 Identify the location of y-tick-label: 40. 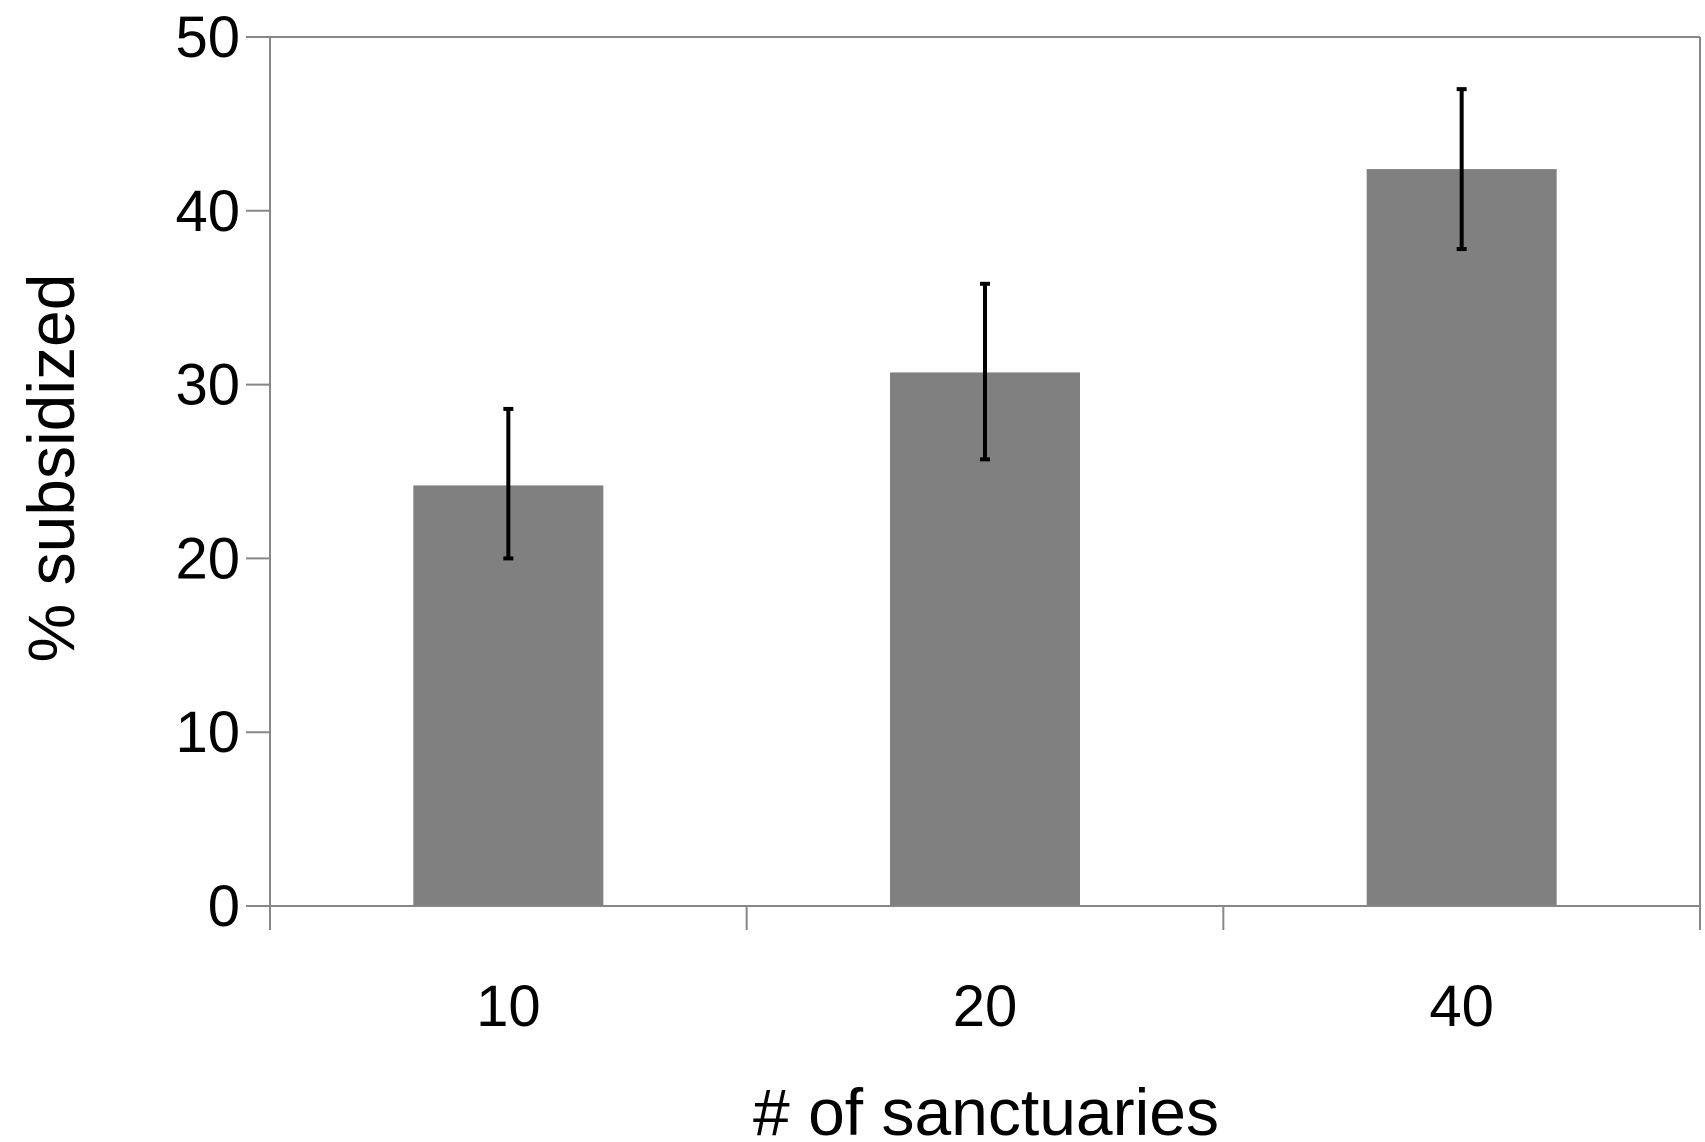
(207, 211).